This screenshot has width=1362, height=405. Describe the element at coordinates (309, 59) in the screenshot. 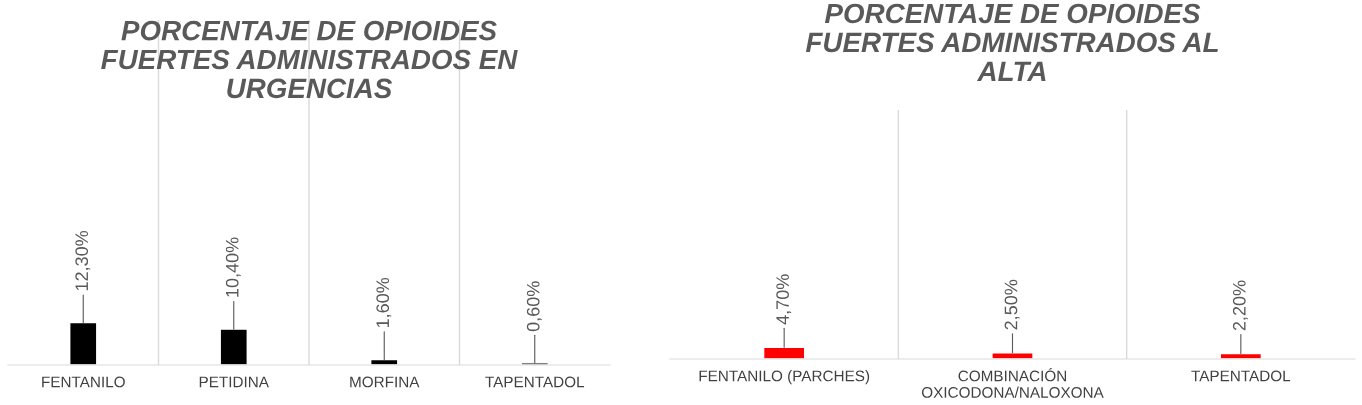

I see `text: PORCENTAJE DE OPIOIDES FUERTES ADMINISTRADOS EN URGENCIAS` at that location.